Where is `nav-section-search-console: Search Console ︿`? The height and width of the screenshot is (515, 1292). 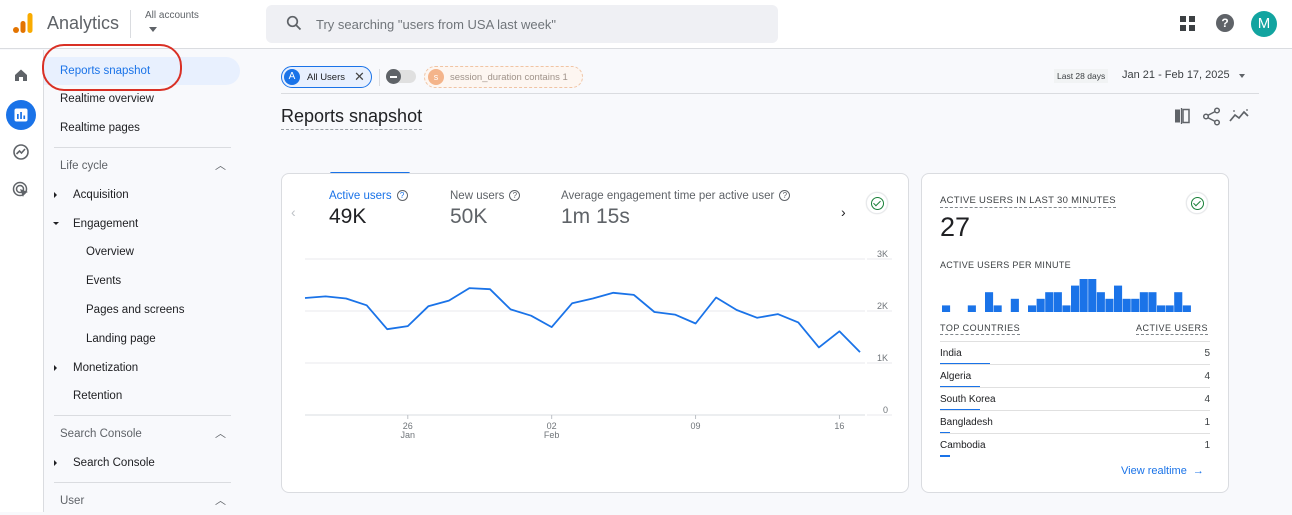 nav-section-search-console: Search Console ︿ is located at coordinates (137, 434).